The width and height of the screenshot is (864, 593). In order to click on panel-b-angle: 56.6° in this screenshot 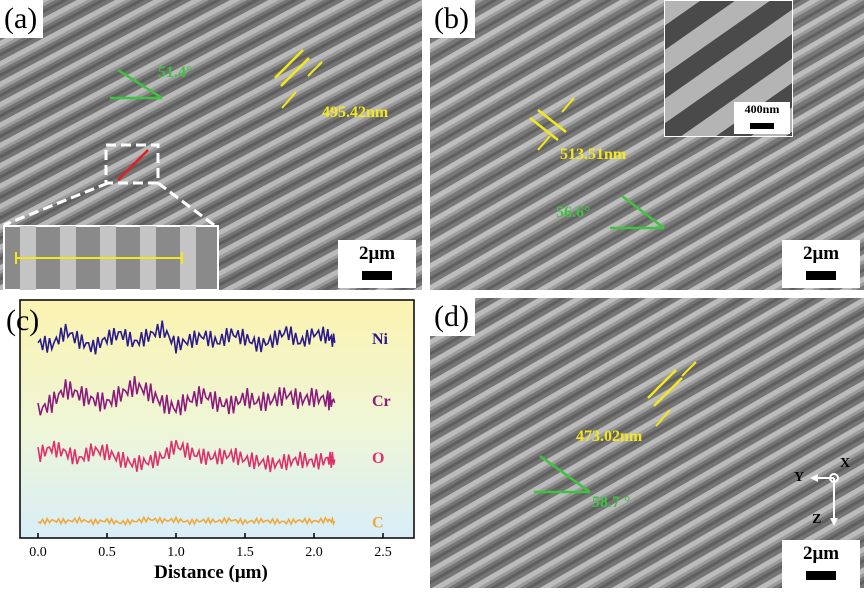, I will do `click(573, 212)`.